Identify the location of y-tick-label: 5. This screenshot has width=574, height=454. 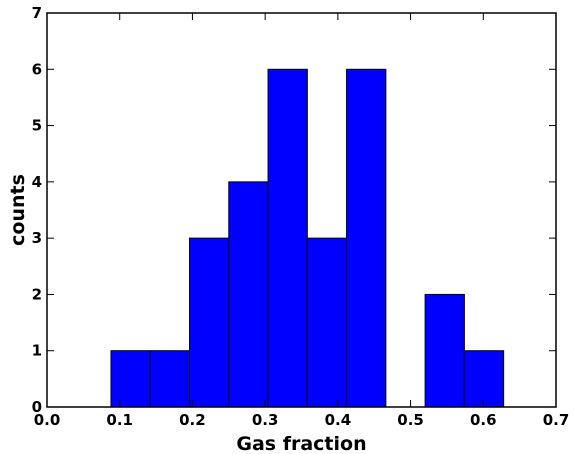
(37, 126).